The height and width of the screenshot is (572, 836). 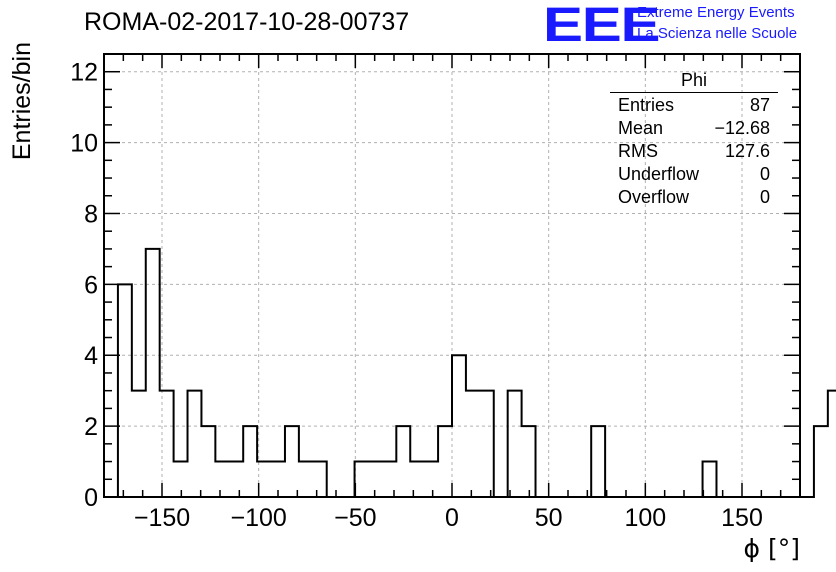 What do you see at coordinates (91, 214) in the screenshot?
I see `y-tick-label: 8` at bounding box center [91, 214].